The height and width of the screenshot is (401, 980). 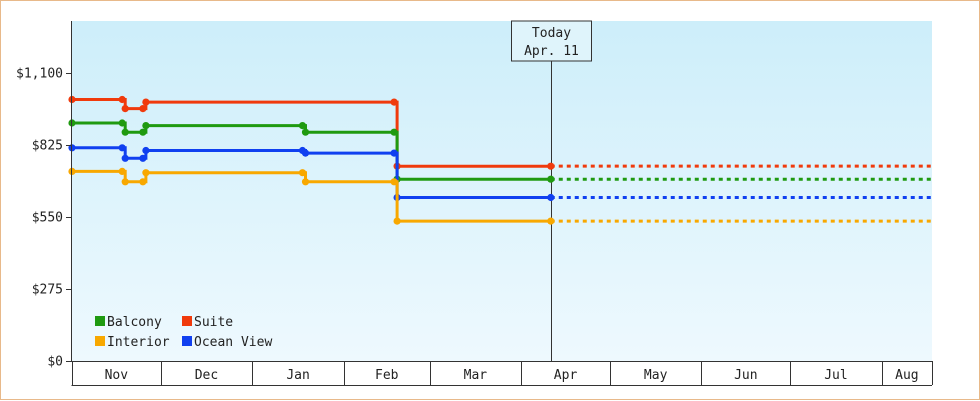 What do you see at coordinates (387, 375) in the screenshot?
I see `x-month-label: Feb` at bounding box center [387, 375].